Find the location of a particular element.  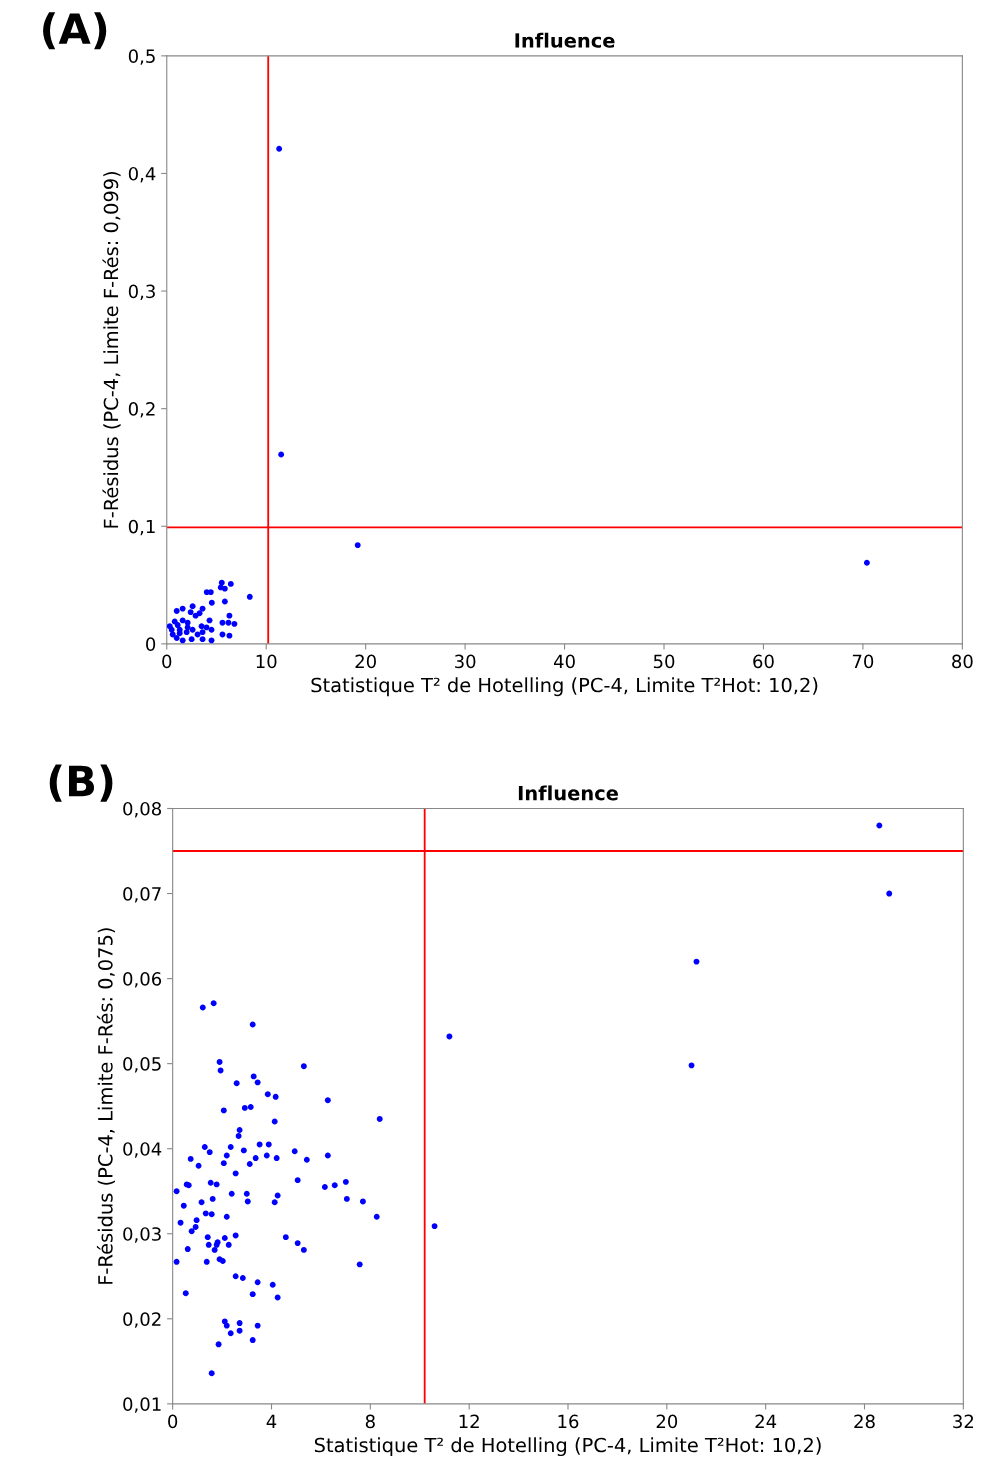

x-tick-label: 40 is located at coordinates (564, 661).